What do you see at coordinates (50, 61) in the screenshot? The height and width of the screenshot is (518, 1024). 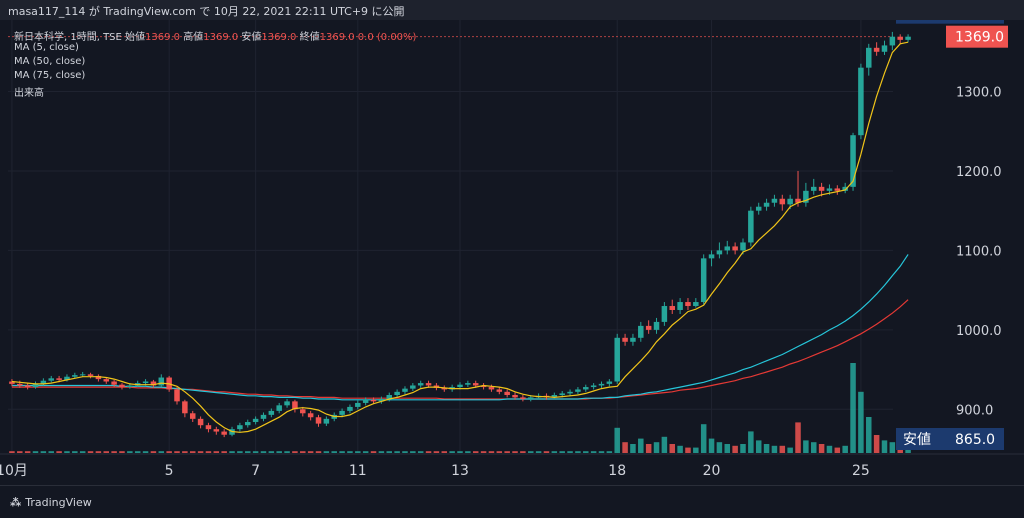 I see `legend-ma50: MA (50, close)` at bounding box center [50, 61].